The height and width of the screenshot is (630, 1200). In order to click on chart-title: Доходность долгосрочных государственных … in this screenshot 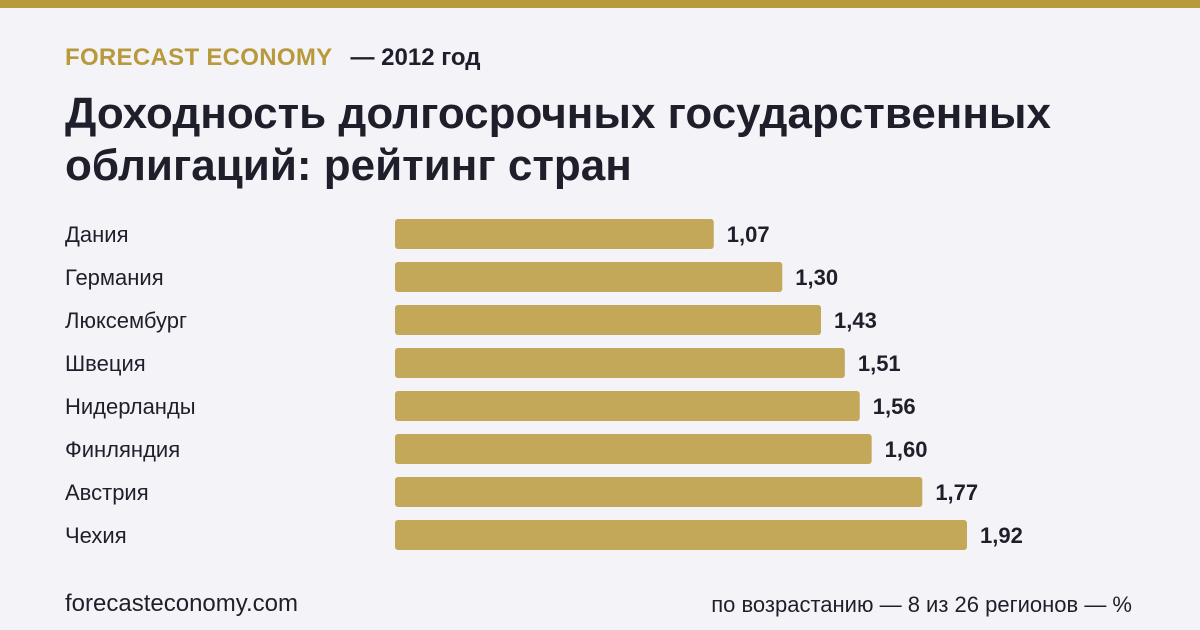, I will do `click(558, 139)`.